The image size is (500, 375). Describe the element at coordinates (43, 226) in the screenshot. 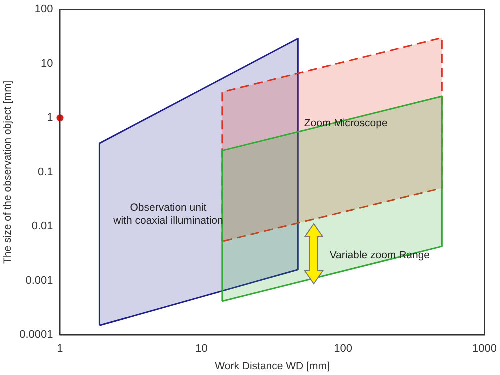

I see `y-tick-label: 0.01` at that location.